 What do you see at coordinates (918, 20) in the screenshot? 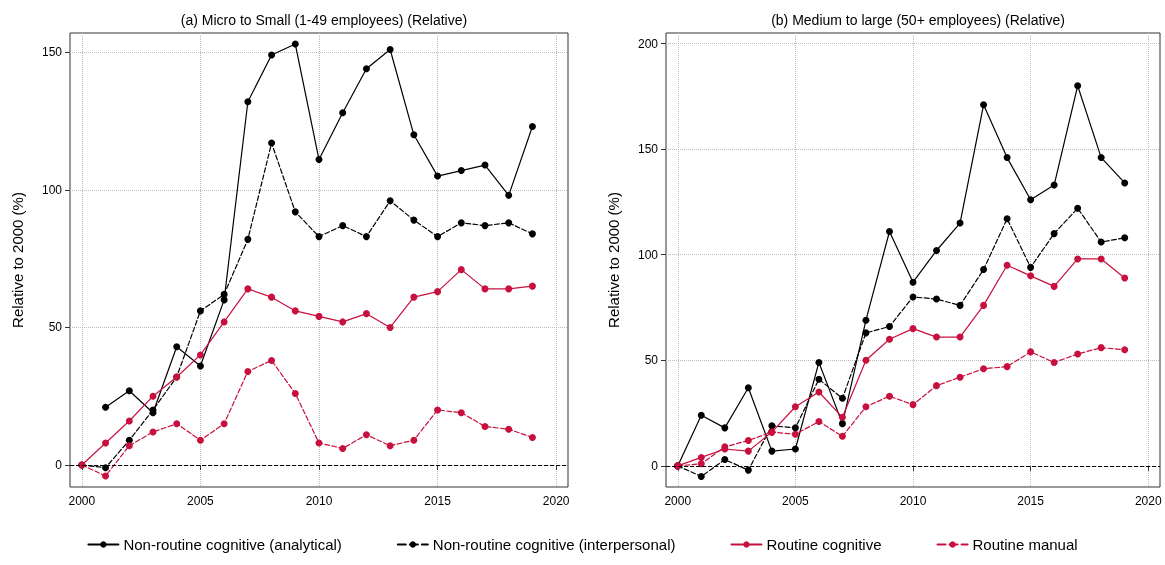
I see `chart-title: (b) Medium to large (50+ employees) (Relative)` at bounding box center [918, 20].